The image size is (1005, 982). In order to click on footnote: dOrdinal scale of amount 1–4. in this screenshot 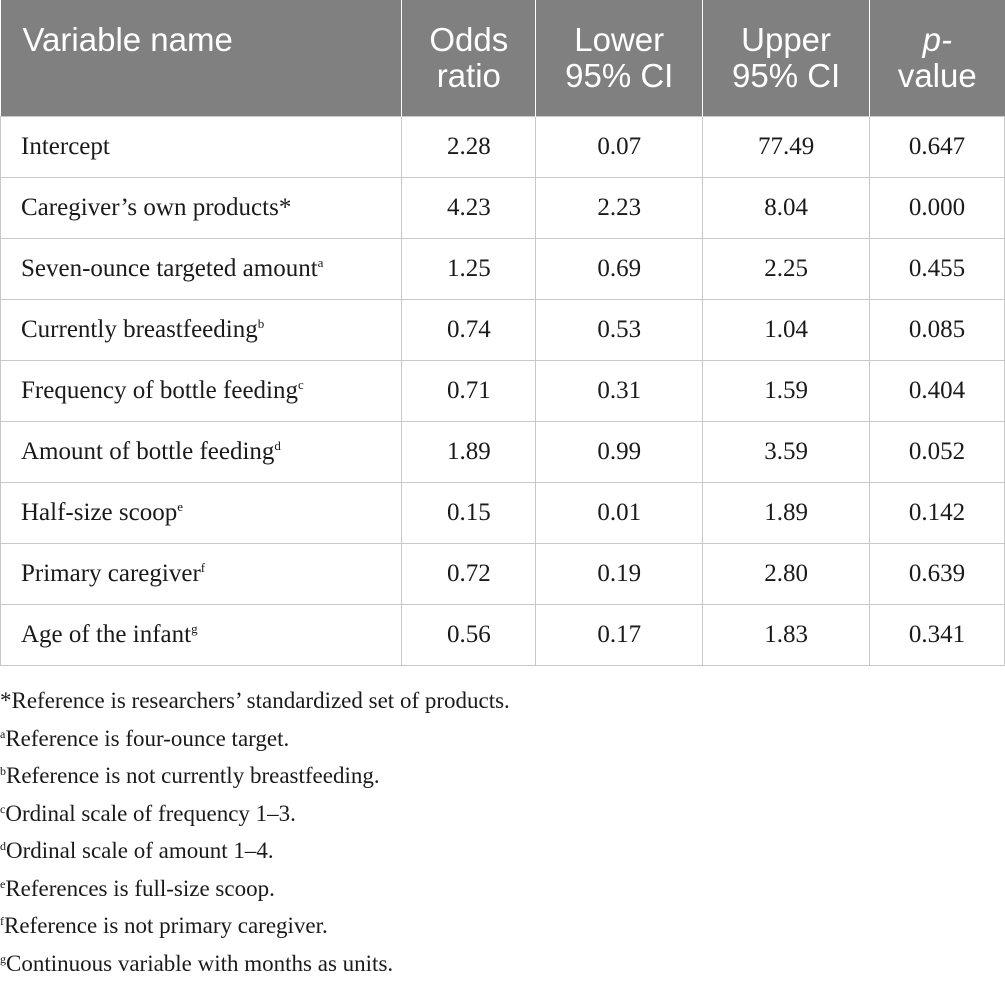, I will do `click(137, 850)`.